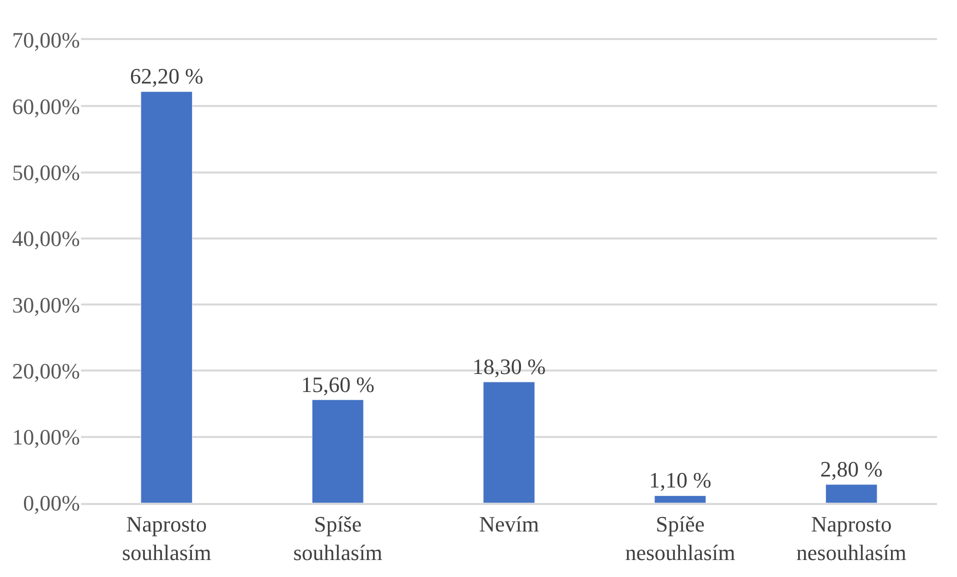 The width and height of the screenshot is (957, 577). Describe the element at coordinates (167, 76) in the screenshot. I see `data-label: 62,20 %` at that location.